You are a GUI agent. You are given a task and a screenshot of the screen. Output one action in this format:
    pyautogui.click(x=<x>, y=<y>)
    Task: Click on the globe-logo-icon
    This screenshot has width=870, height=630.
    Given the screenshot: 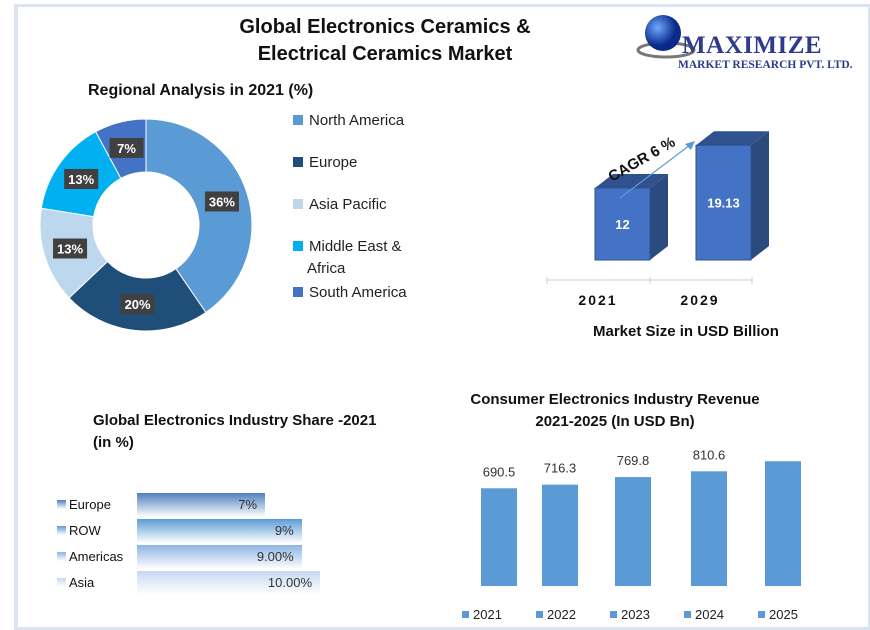 What is the action you would take?
    pyautogui.click(x=666, y=37)
    